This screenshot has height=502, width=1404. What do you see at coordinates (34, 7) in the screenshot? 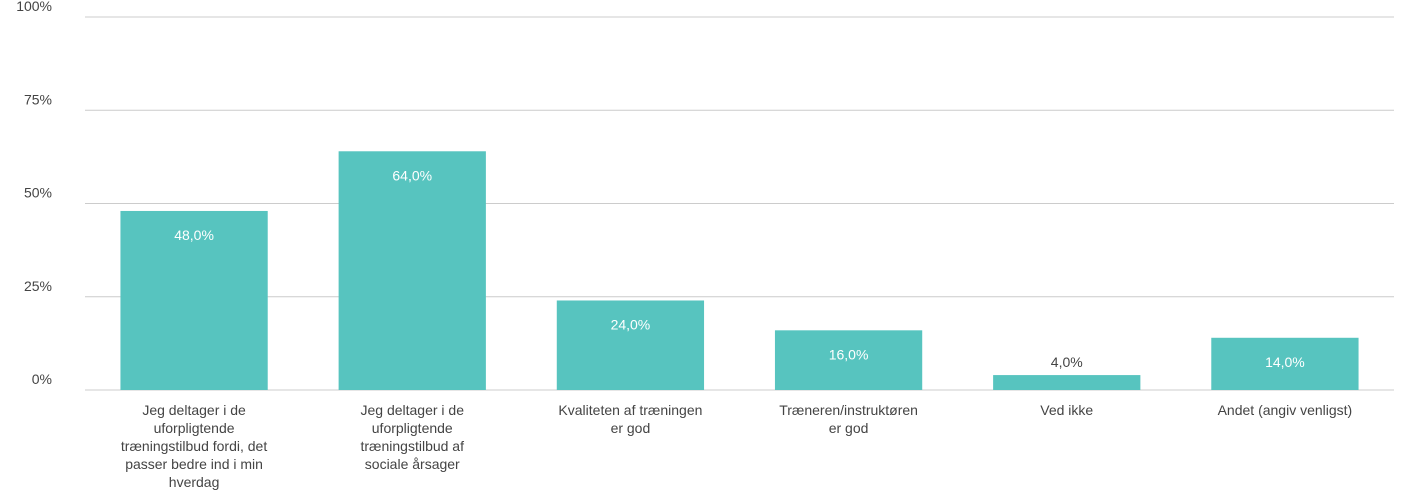
I see `y-tick-label: 100%` at bounding box center [34, 7].